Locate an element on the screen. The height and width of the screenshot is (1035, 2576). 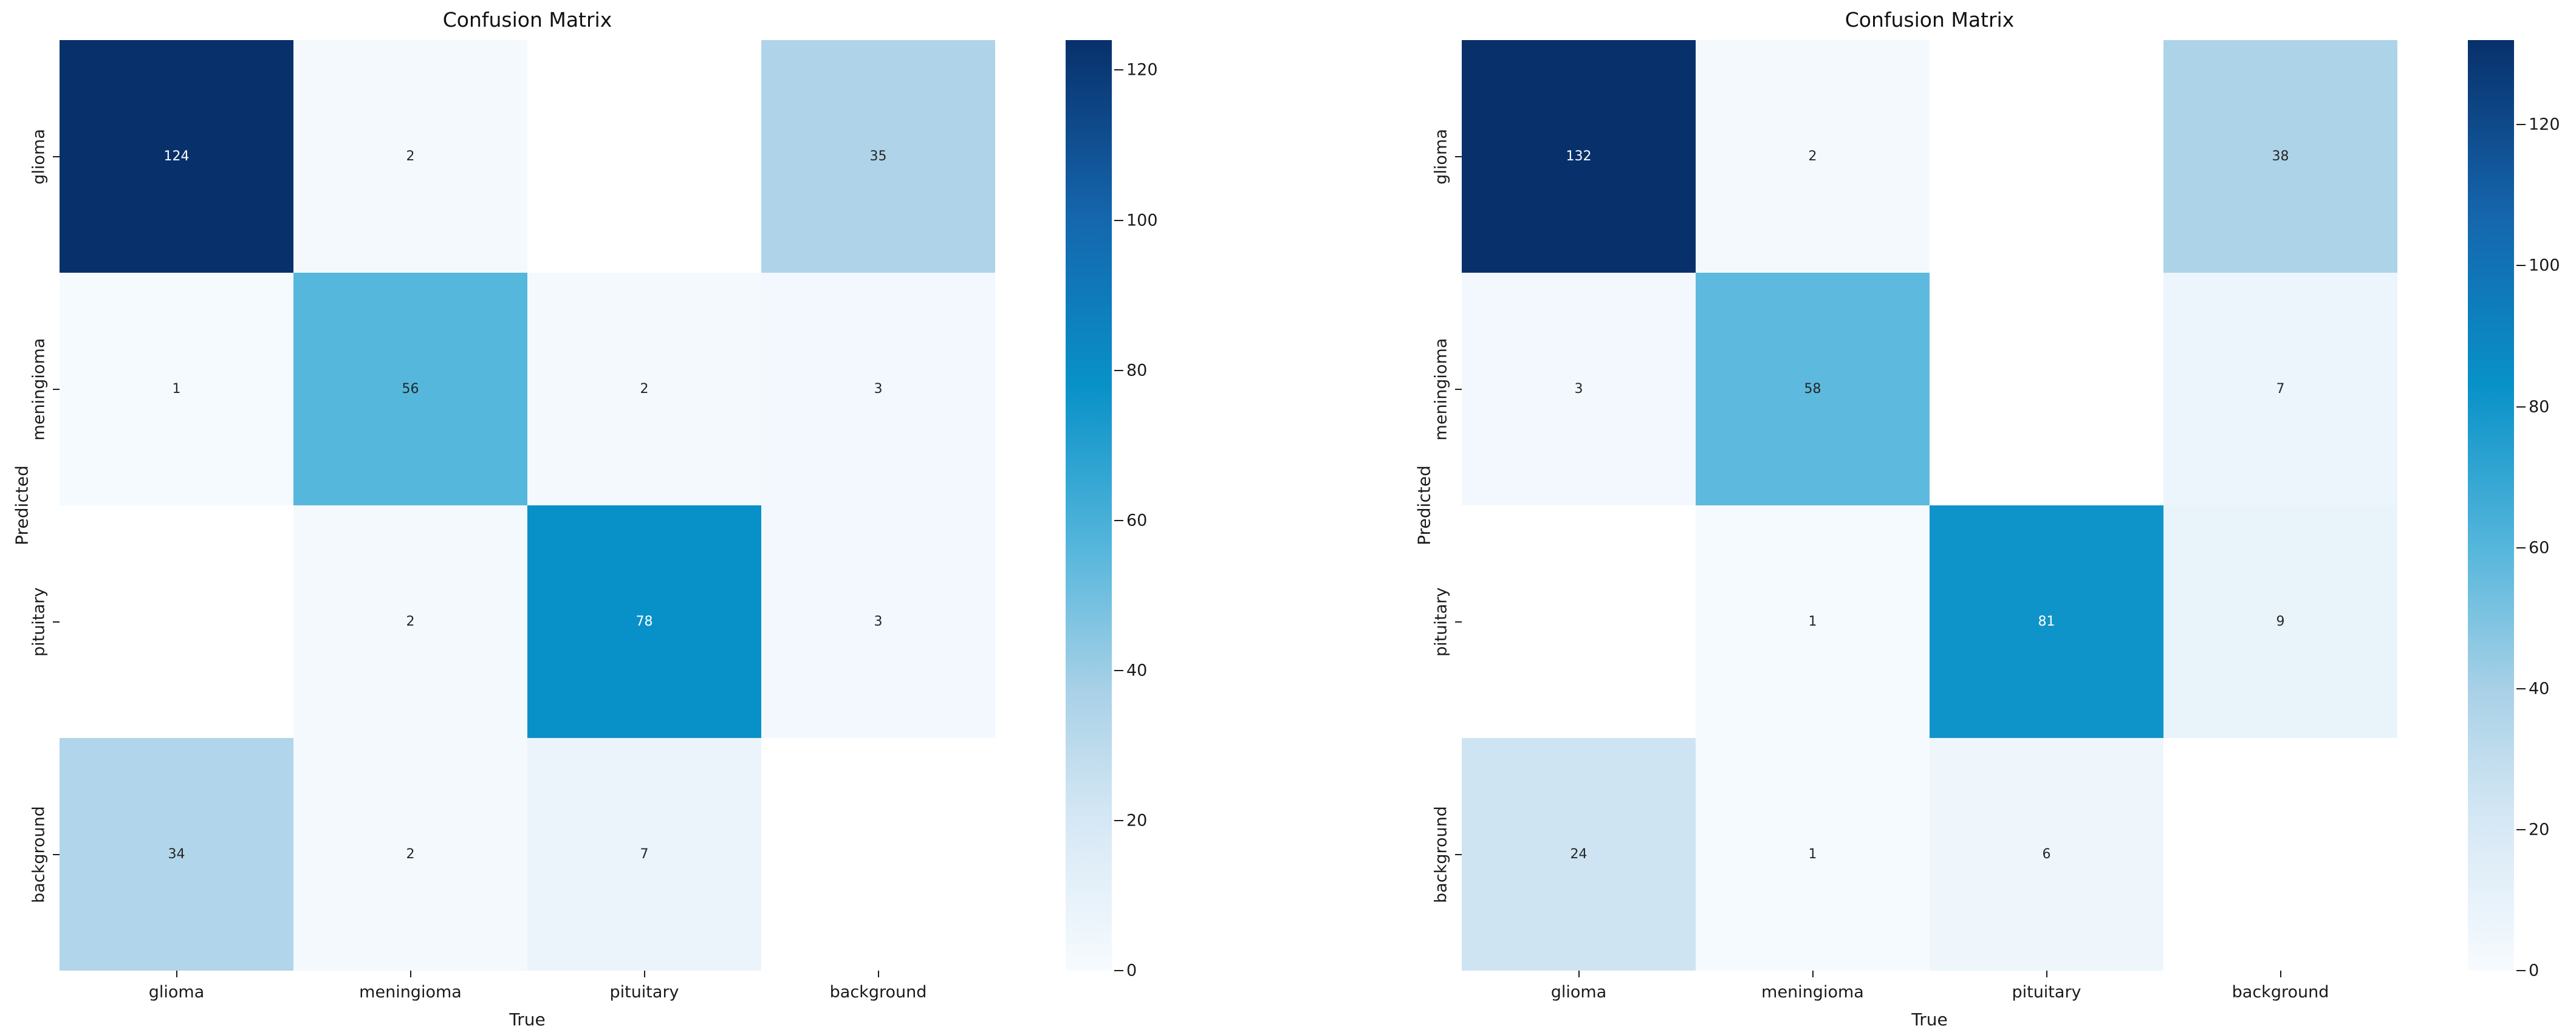
heatmap-cell: 58 is located at coordinates (1813, 389).